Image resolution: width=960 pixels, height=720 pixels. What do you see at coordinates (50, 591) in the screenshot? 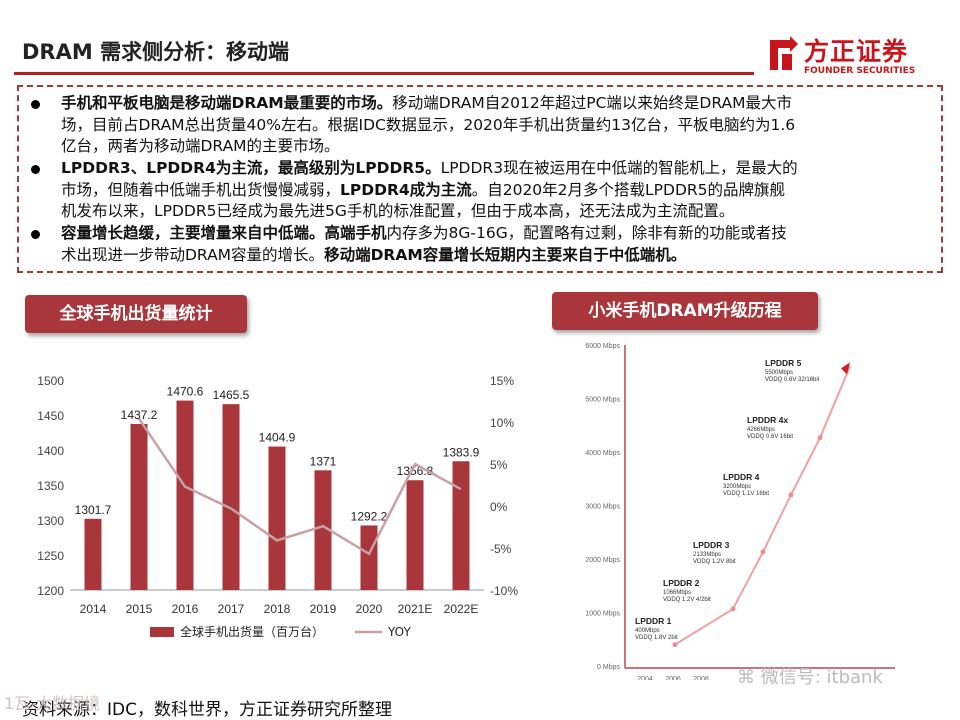
I see `y-left-tick: 1200` at bounding box center [50, 591].